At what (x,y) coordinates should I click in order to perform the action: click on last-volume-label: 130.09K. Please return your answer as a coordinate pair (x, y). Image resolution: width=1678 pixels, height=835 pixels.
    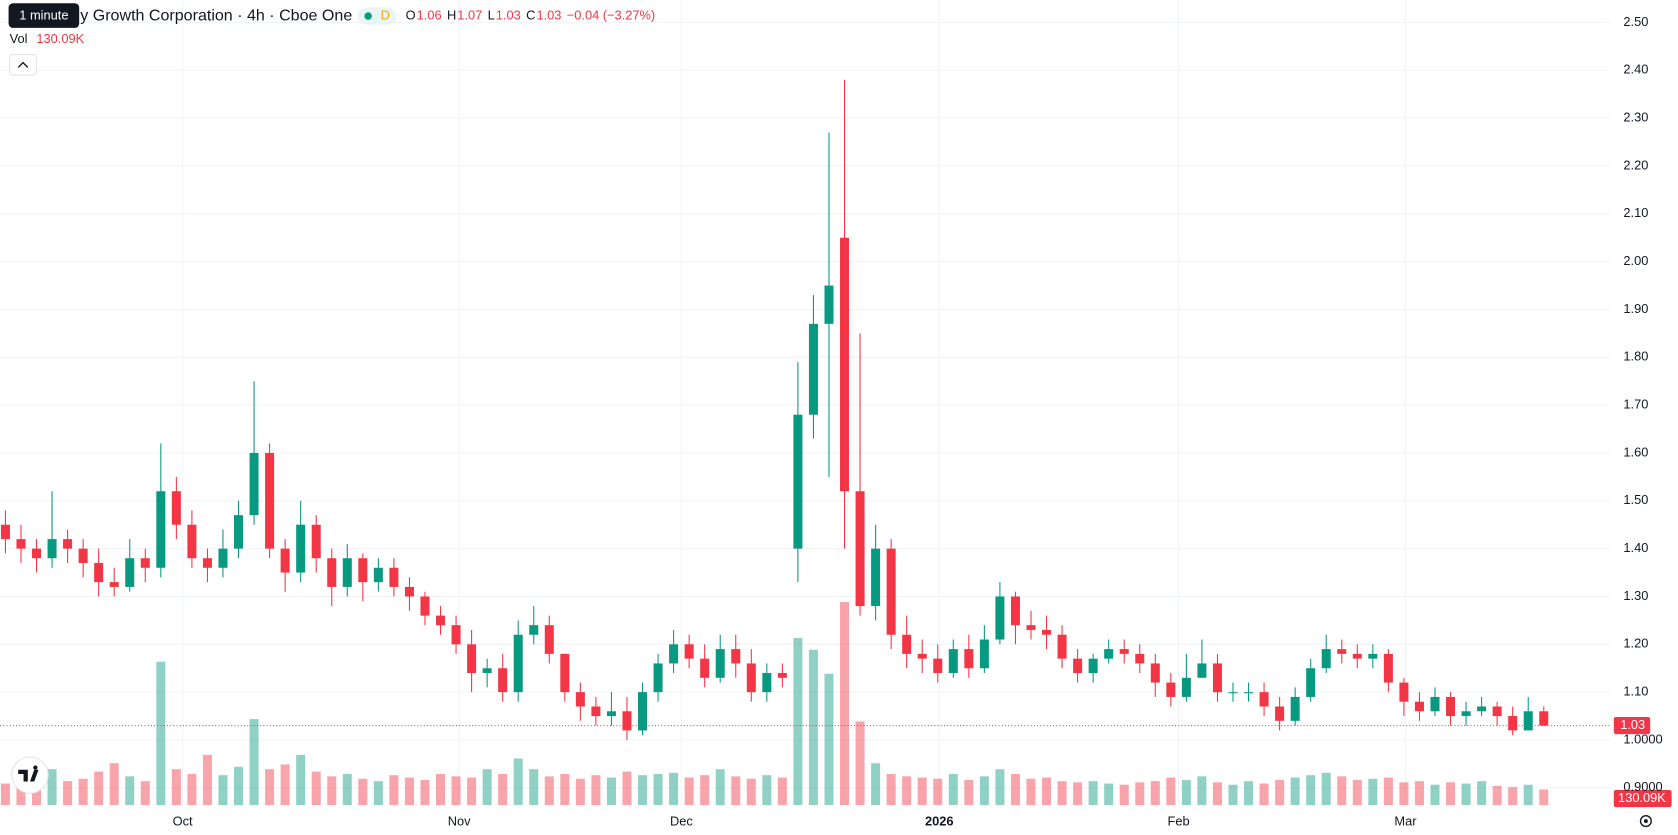
    Looking at the image, I should click on (1642, 797).